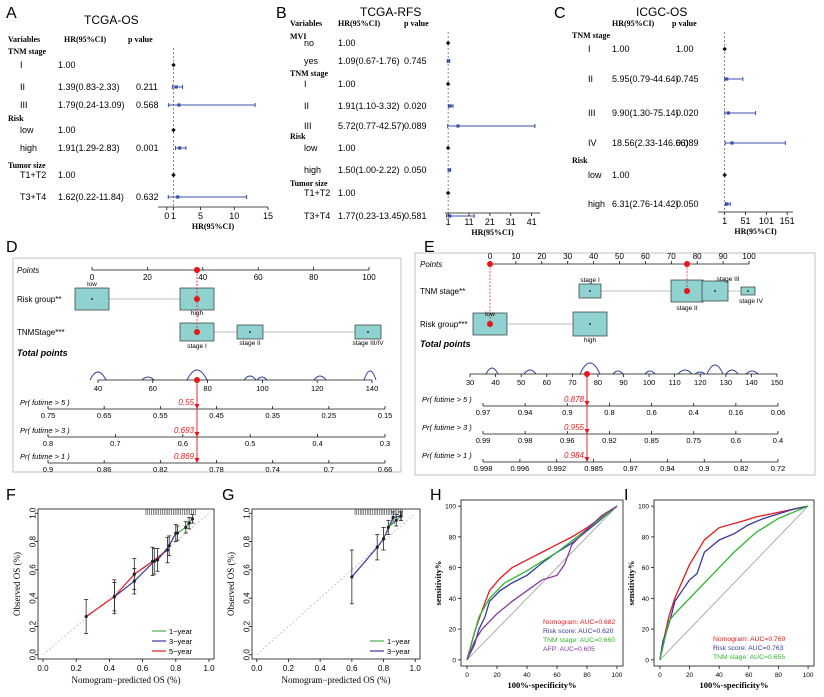 Image resolution: width=824 pixels, height=697 pixels. What do you see at coordinates (511, 222) in the screenshot?
I see `x-tick-label: 31` at bounding box center [511, 222].